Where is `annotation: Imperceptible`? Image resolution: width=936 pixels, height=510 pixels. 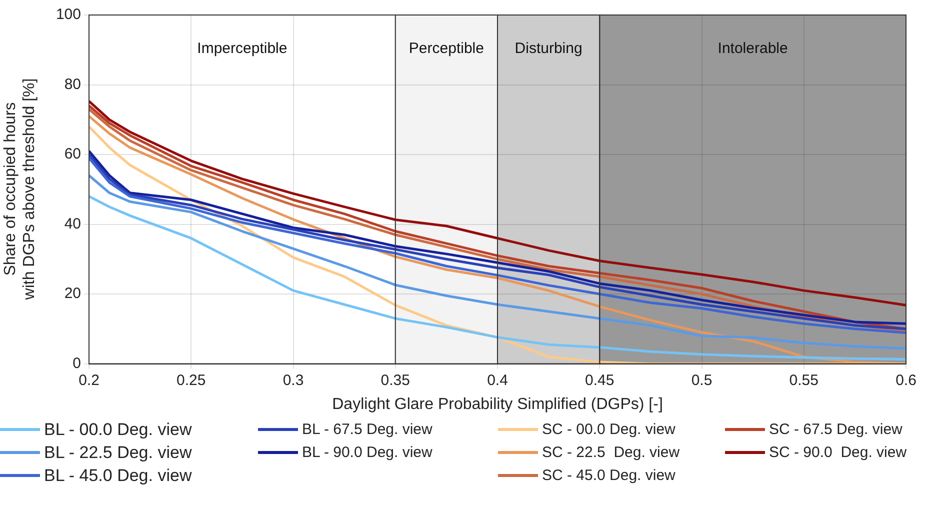
annotation: Imperceptible is located at coordinates (242, 49).